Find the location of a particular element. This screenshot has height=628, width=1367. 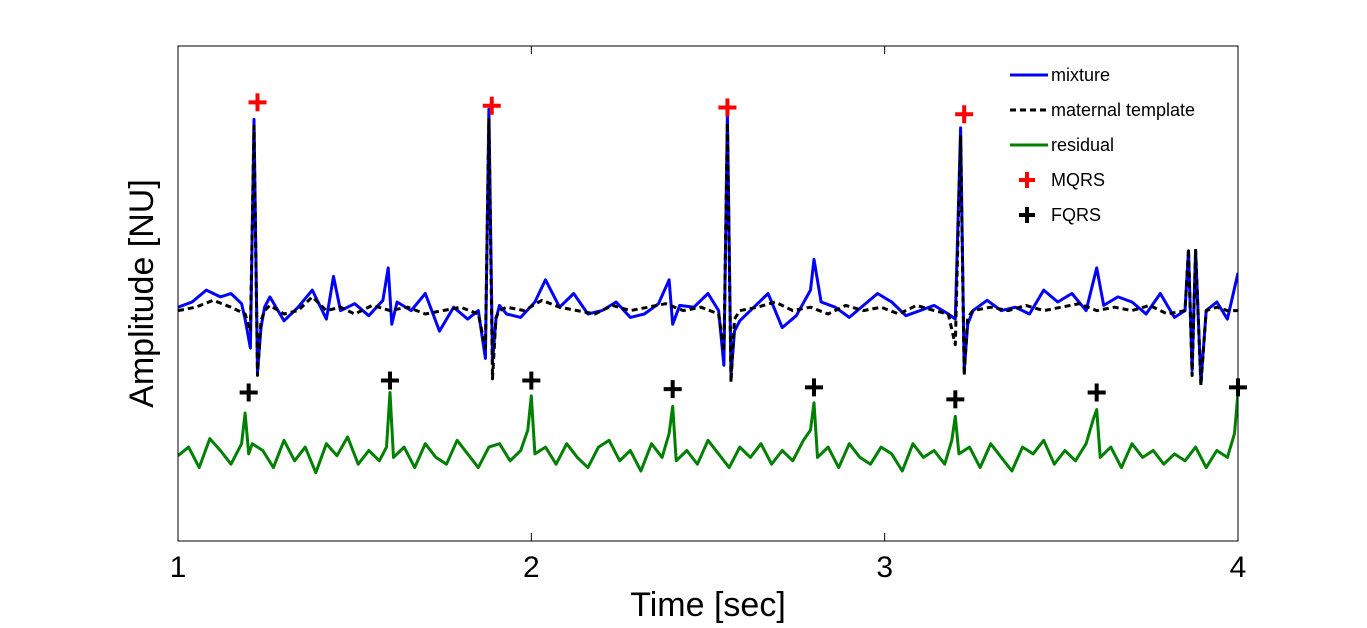

legend-label: maternal template is located at coordinates (1123, 110).